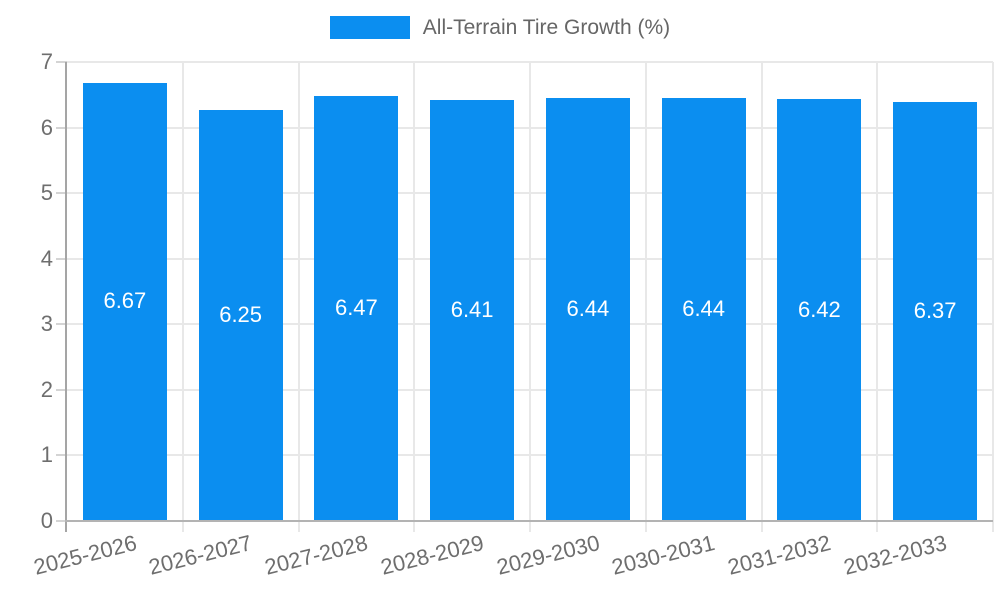  What do you see at coordinates (46, 520) in the screenshot?
I see `y-tick-label: 0` at bounding box center [46, 520].